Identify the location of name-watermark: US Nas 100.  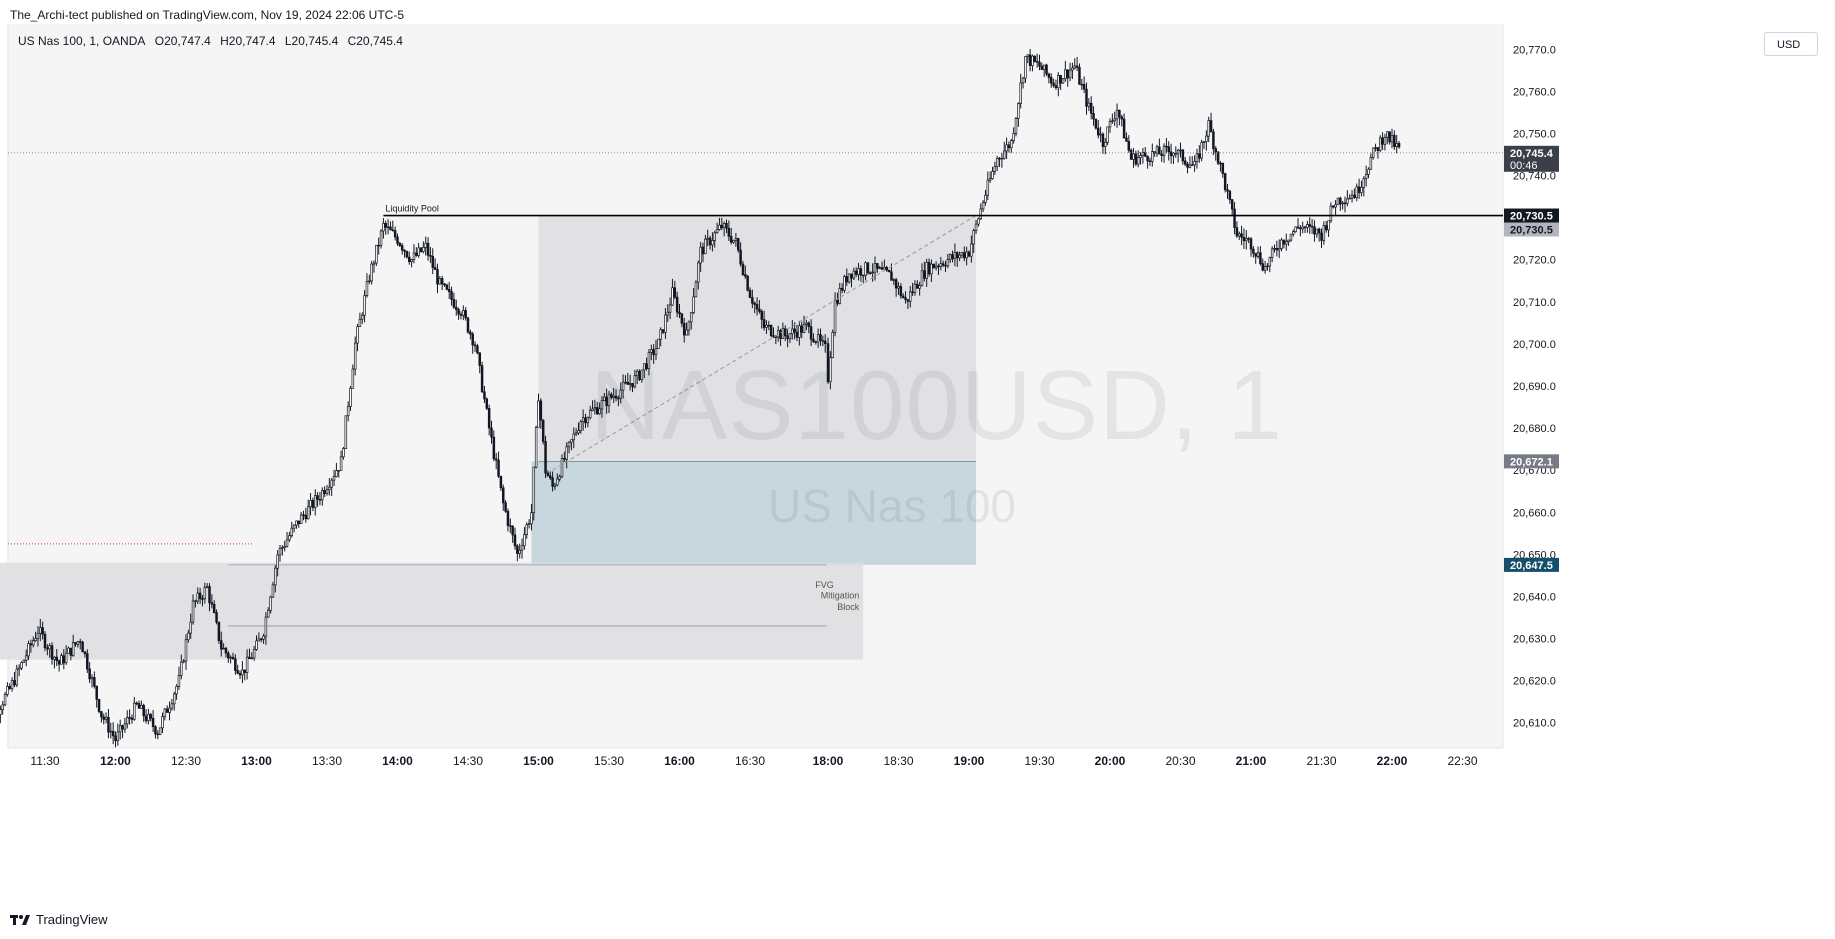
(892, 506).